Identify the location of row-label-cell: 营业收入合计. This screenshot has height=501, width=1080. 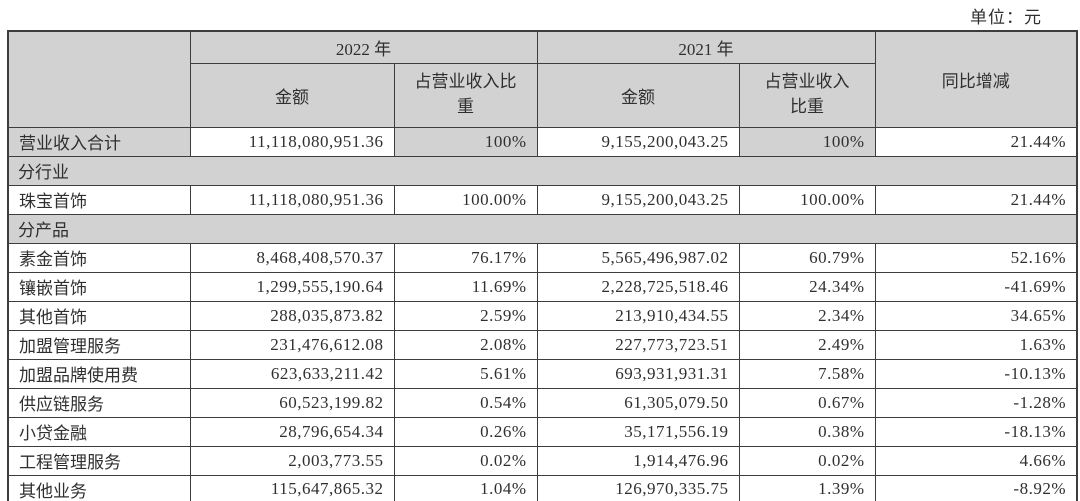
(99, 141).